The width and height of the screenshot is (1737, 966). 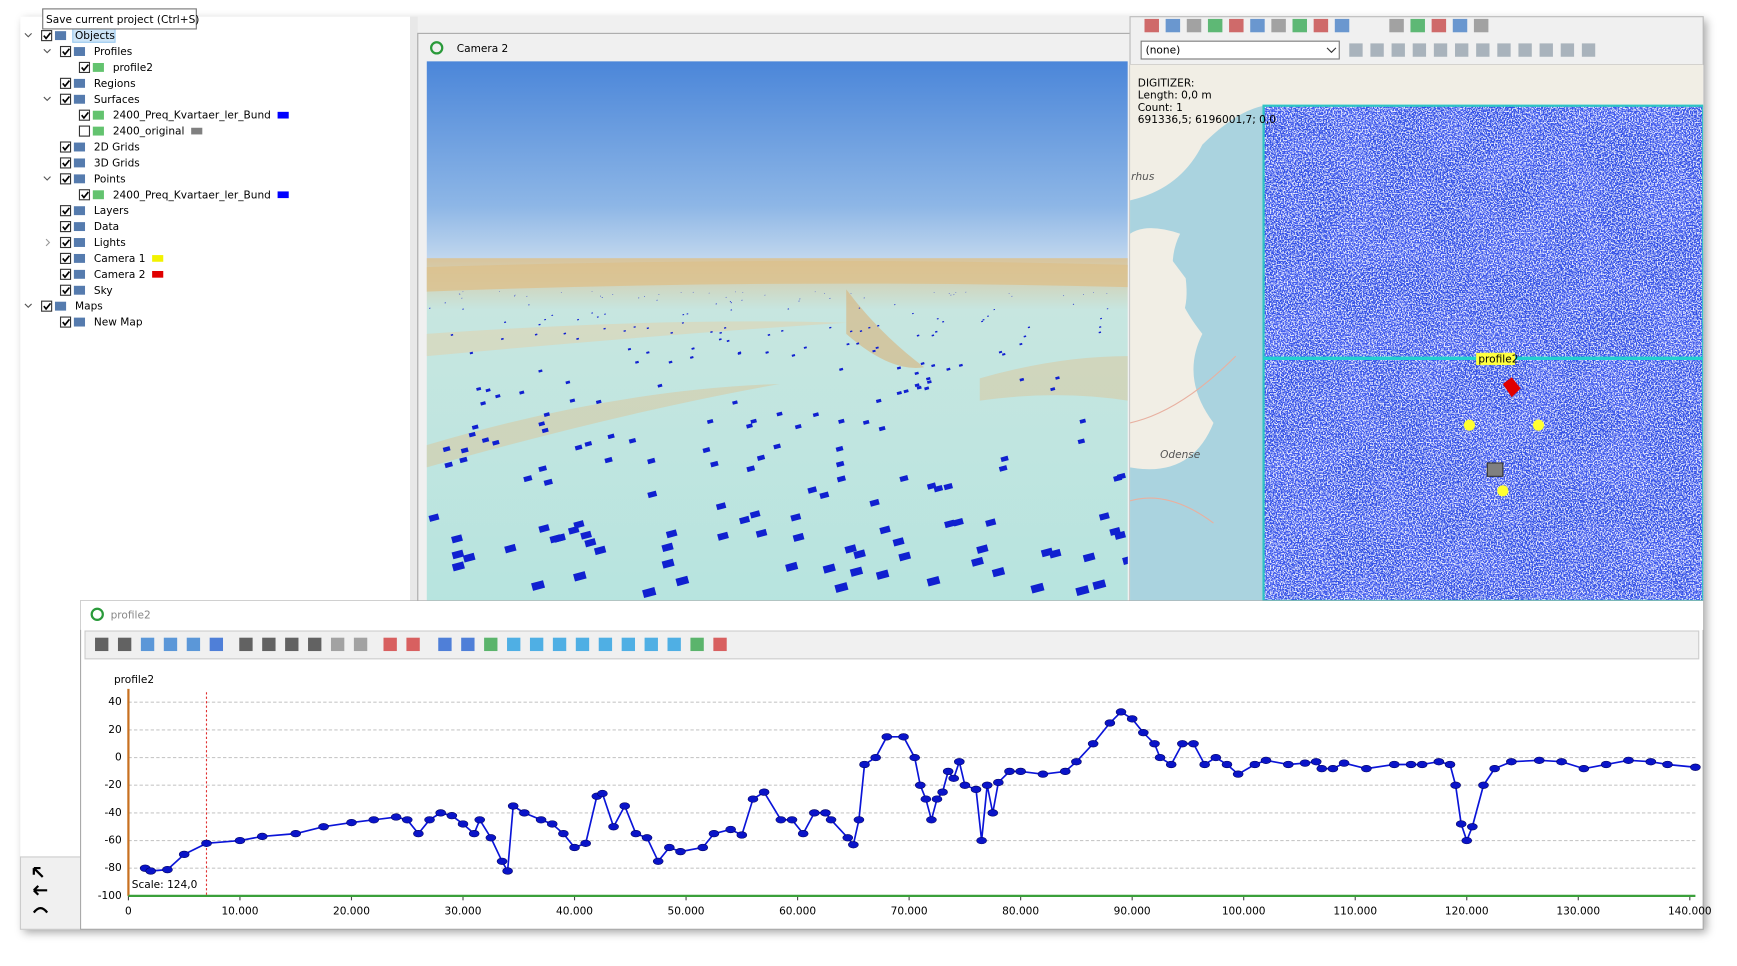 What do you see at coordinates (89, 307) in the screenshot?
I see `tree-label: Maps` at bounding box center [89, 307].